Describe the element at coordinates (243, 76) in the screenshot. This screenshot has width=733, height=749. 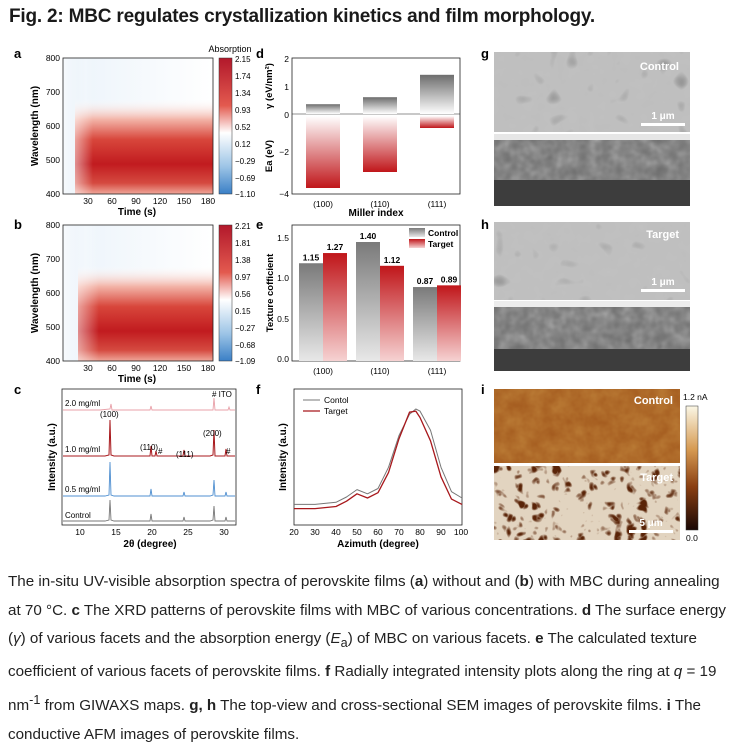
I see `cbar-tick: 1.74` at that location.